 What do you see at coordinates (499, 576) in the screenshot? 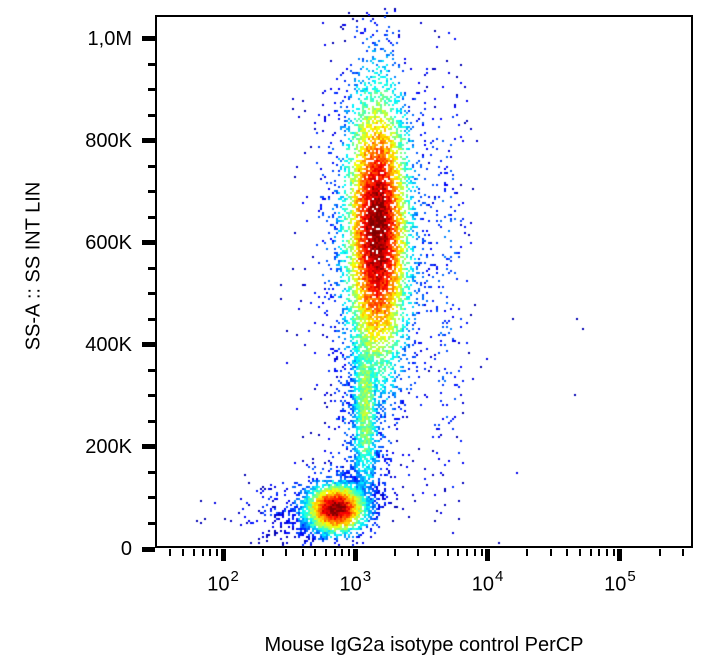
I see `x-tick-exponent: 4` at bounding box center [499, 576].